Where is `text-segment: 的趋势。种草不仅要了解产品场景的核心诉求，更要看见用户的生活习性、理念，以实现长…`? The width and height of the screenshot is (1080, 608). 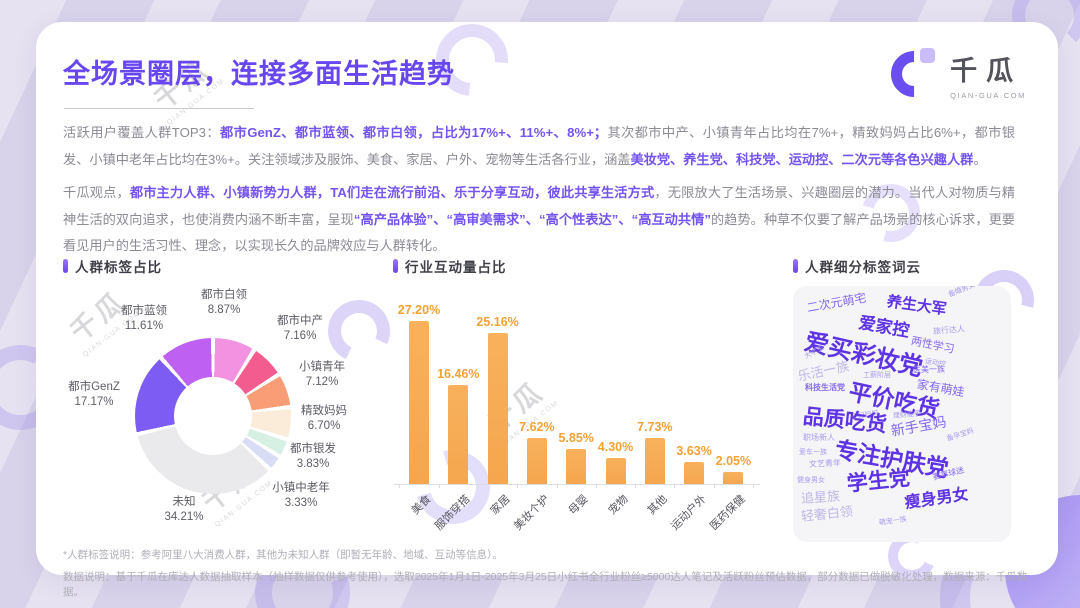 text-segment: 的趋势。种草不仅要了解产品场景的核心诉求，更要看见用户的生活习性、理念，以实现长… is located at coordinates (539, 232).